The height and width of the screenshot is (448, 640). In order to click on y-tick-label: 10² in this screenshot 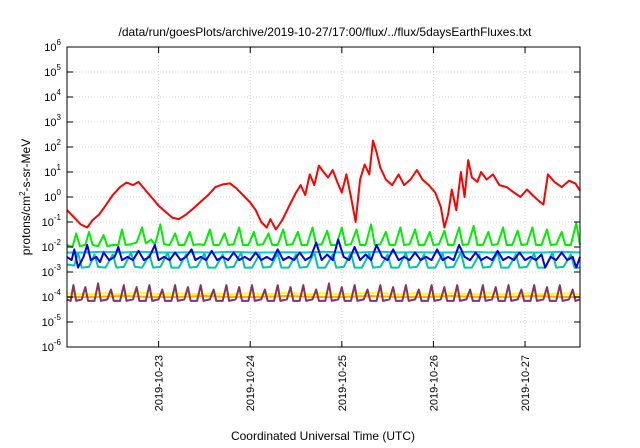, I will do `click(52, 146)`.